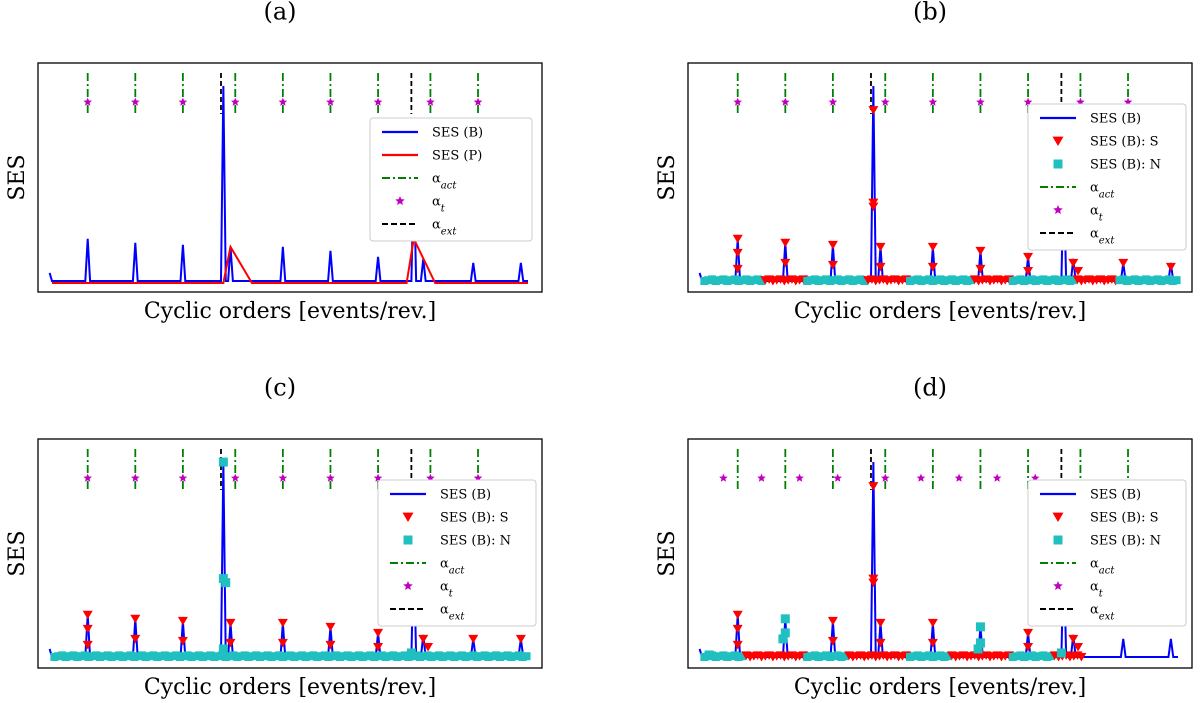  What do you see at coordinates (288, 184) in the screenshot?
I see `series-ses-b` at bounding box center [288, 184].